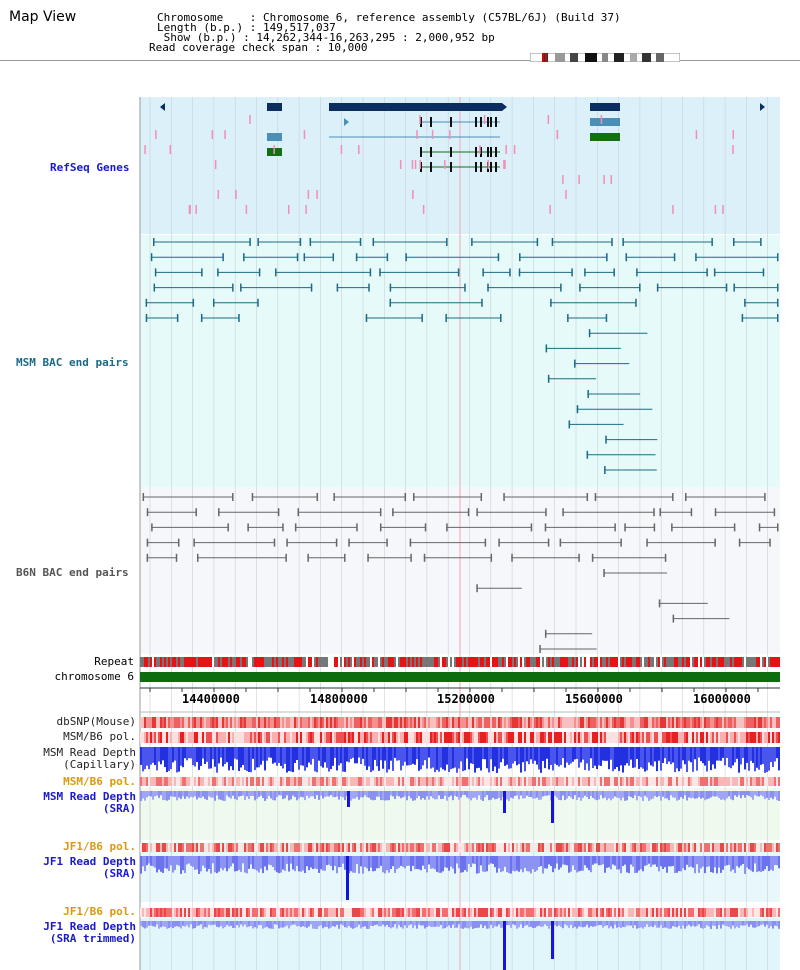 The height and width of the screenshot is (970, 800). Describe the element at coordinates (421, 152) in the screenshot. I see `gene-exon` at that location.